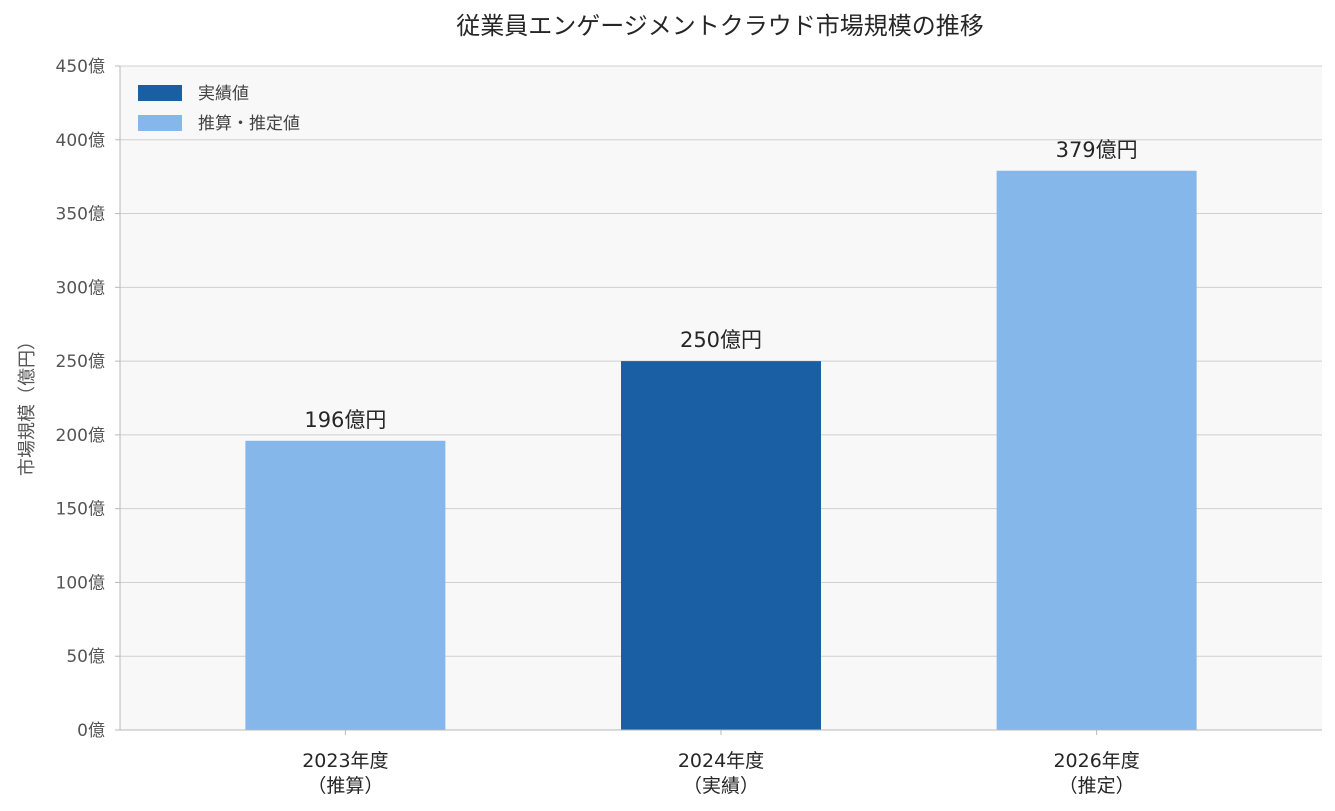 This screenshot has width=1335, height=811. I want to click on y-tick-label: 200億, so click(80, 436).